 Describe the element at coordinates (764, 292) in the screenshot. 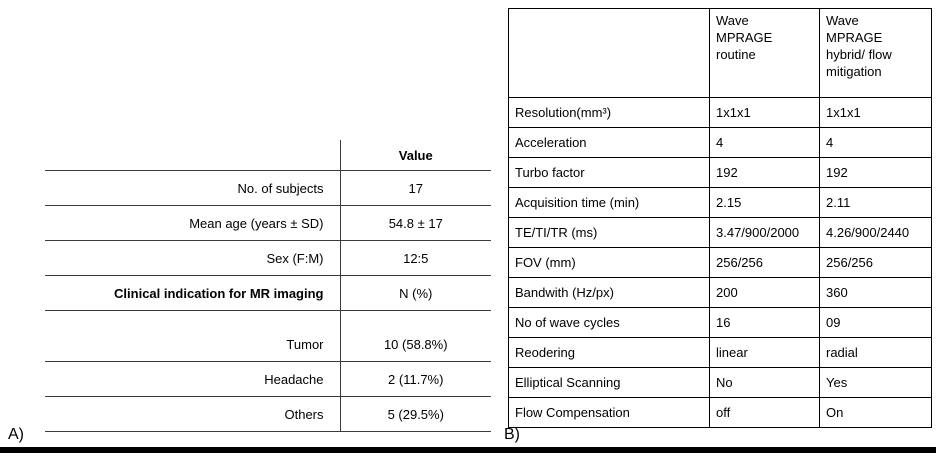

I see `routine-value: 200` at that location.